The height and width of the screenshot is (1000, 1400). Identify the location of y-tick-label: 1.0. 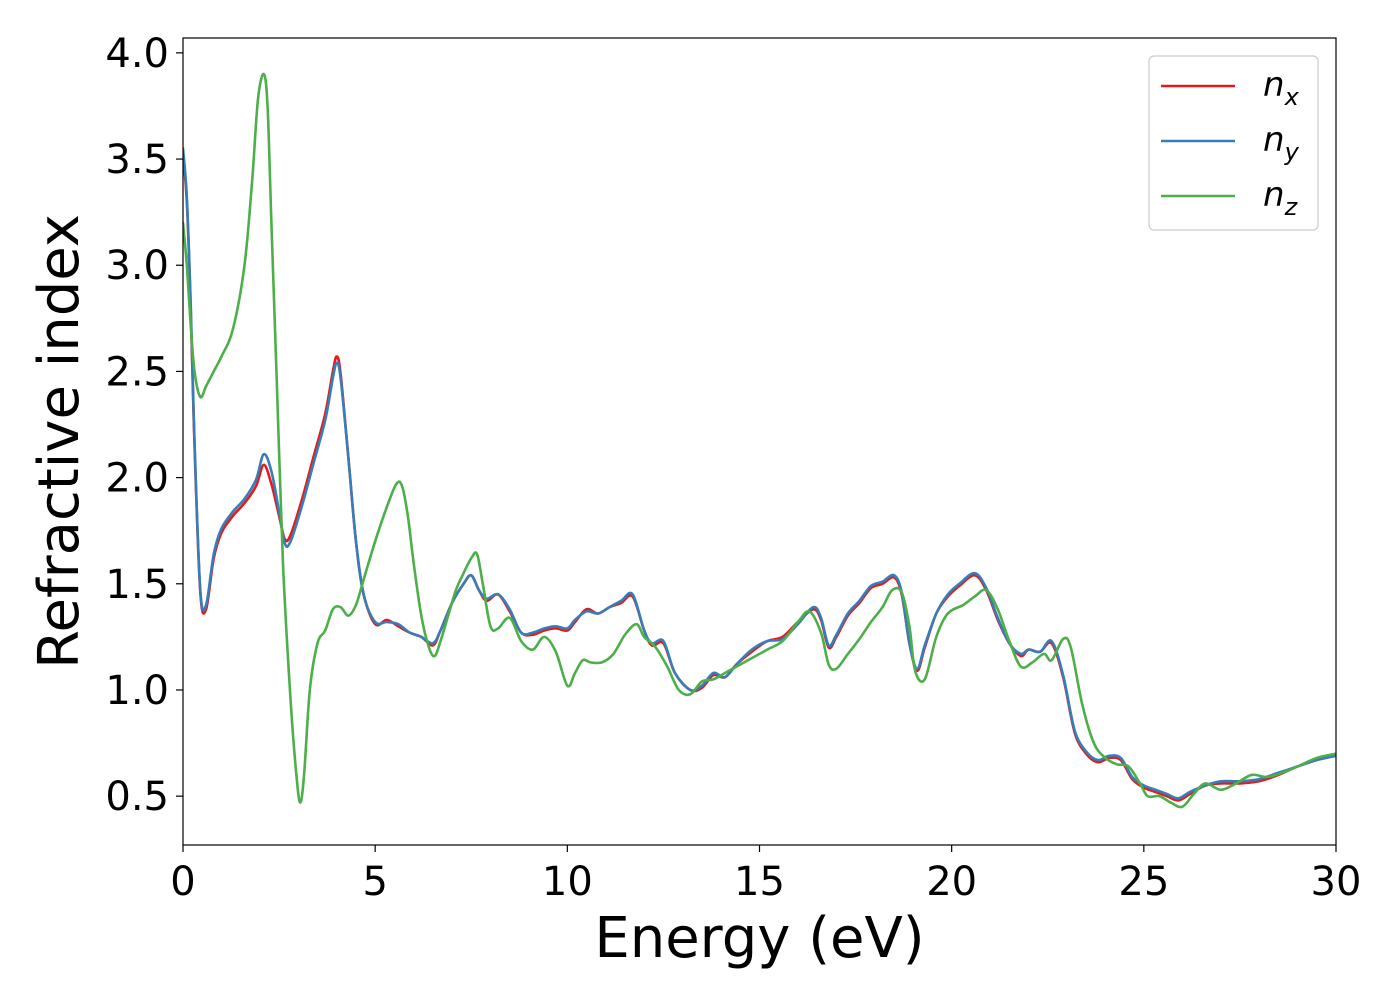
(137, 691).